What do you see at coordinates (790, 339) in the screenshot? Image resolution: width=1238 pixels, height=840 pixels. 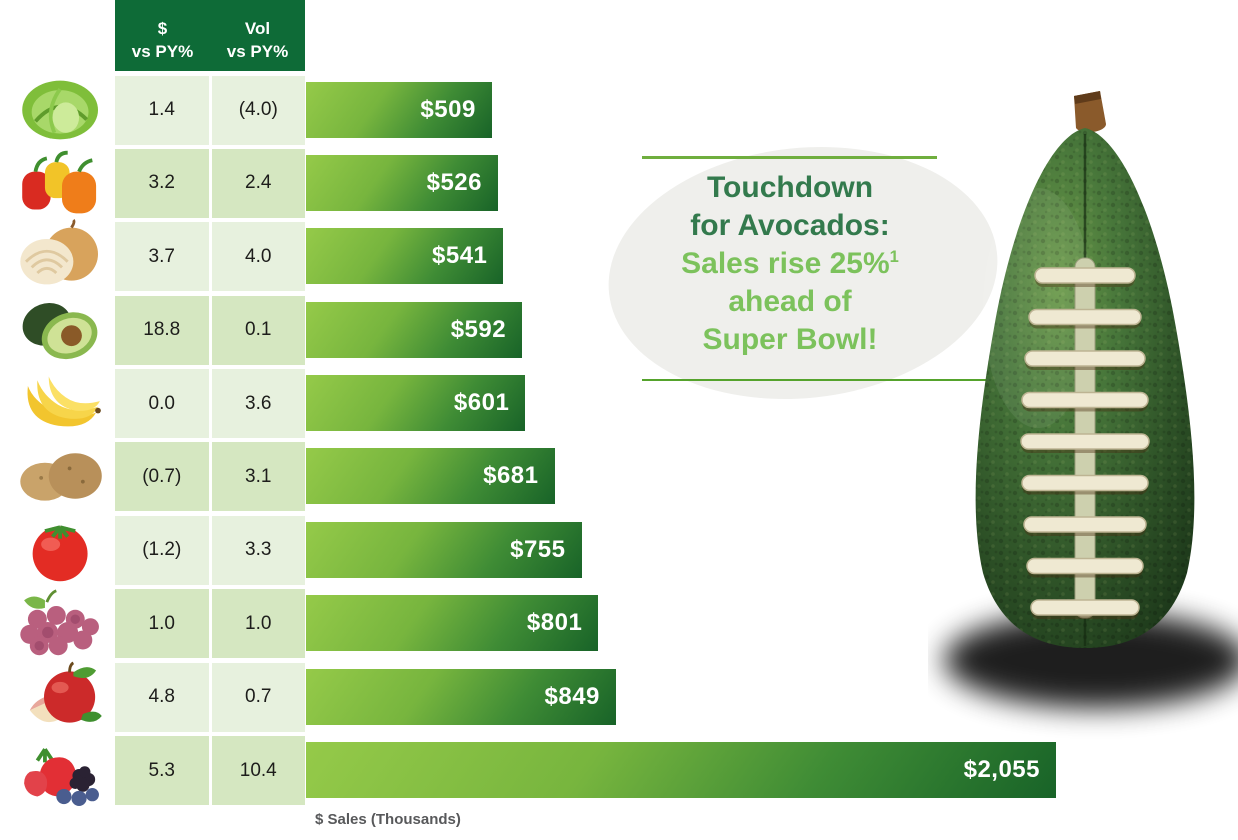 I see `callout-line-5: Super Bowl!` at bounding box center [790, 339].